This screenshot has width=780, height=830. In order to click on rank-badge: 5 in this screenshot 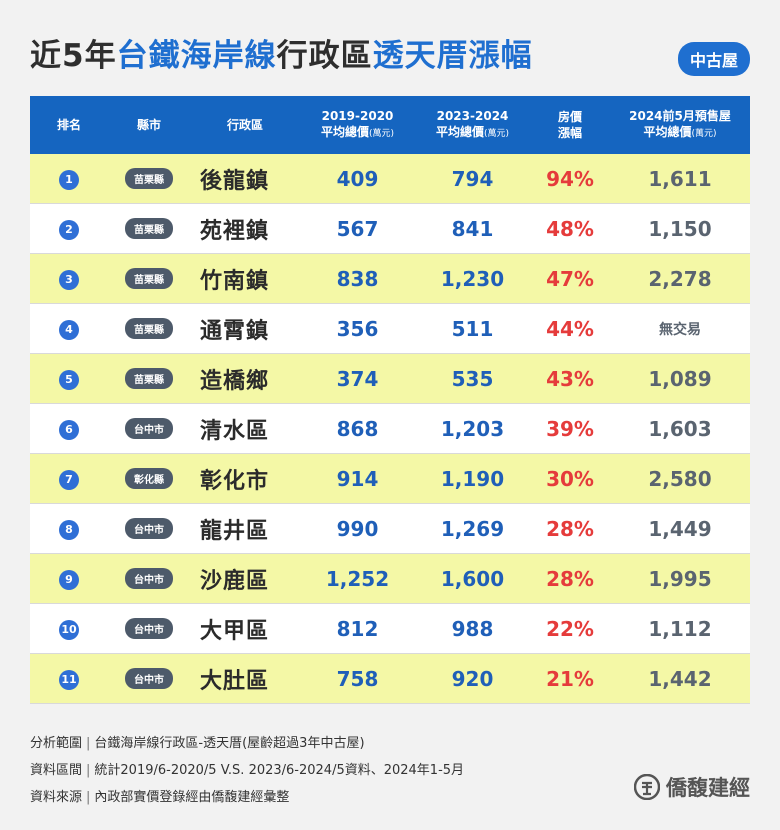, I will do `click(69, 379)`.